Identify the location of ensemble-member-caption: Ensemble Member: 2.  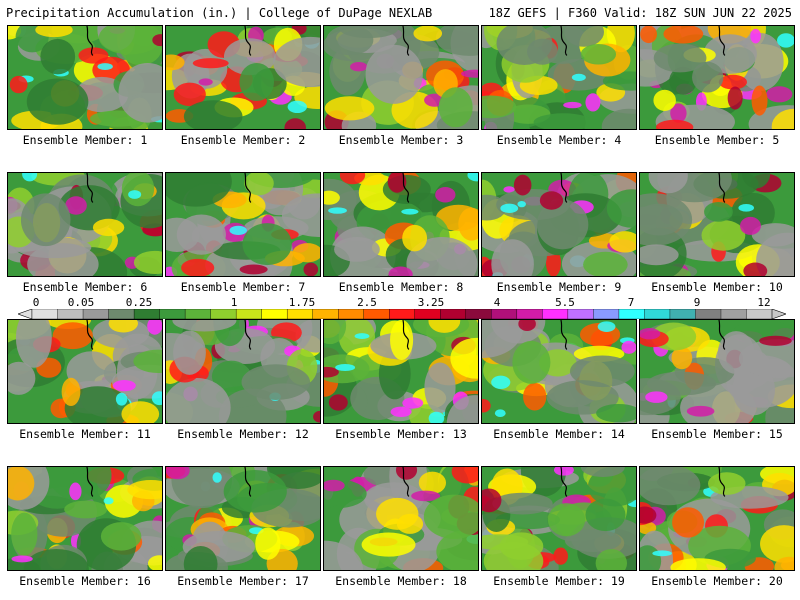
(243, 140).